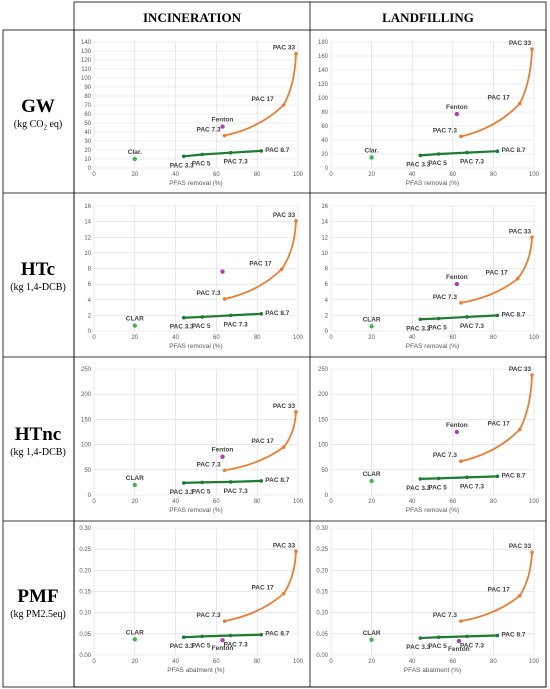 Image resolution: width=550 pixels, height=689 pixels. I want to click on y-tick-label: 0.30, so click(85, 529).